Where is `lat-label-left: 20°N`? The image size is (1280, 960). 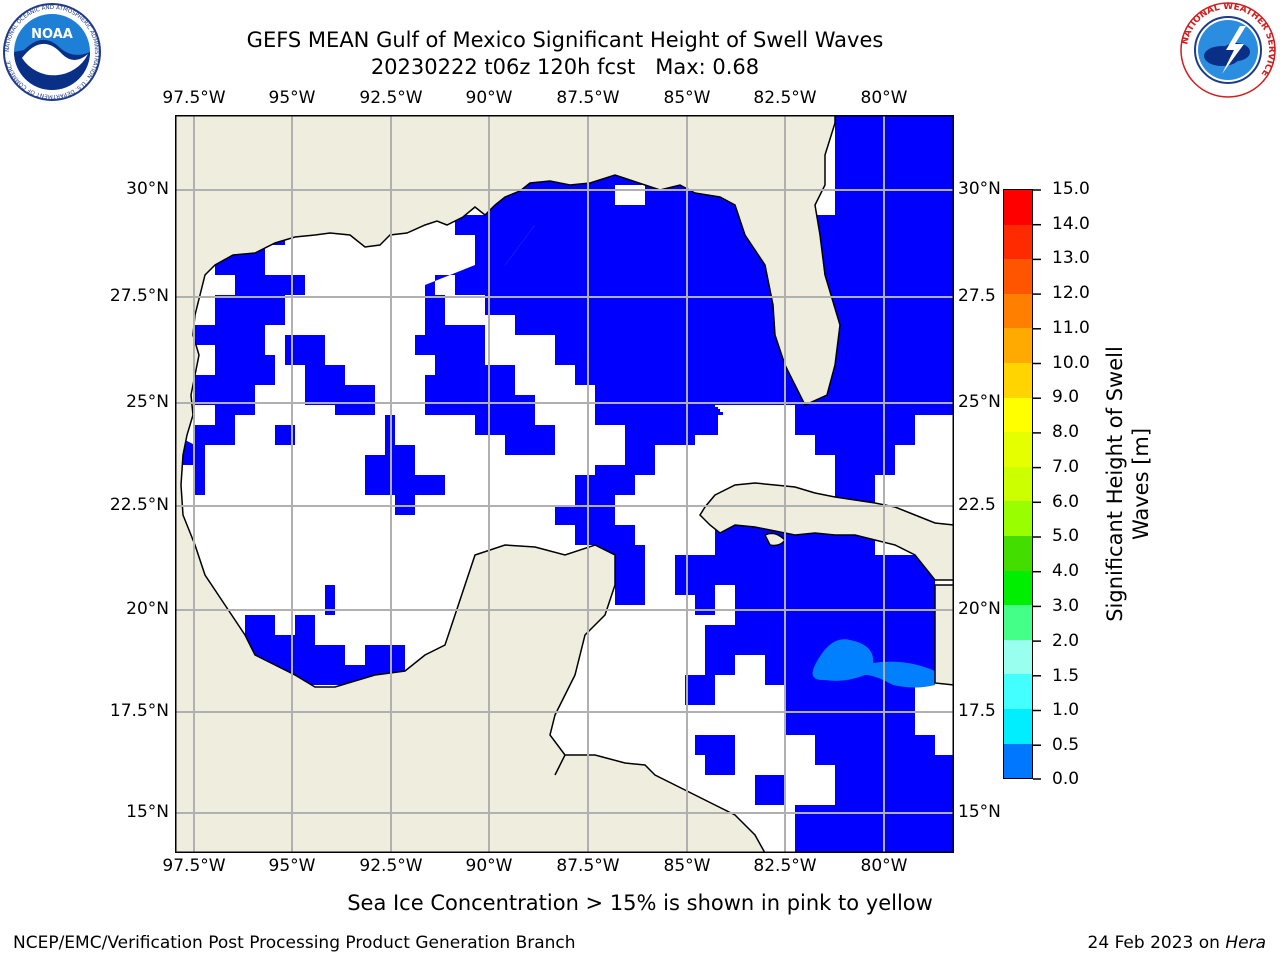
lat-label-left: 20°N is located at coordinates (147, 609).